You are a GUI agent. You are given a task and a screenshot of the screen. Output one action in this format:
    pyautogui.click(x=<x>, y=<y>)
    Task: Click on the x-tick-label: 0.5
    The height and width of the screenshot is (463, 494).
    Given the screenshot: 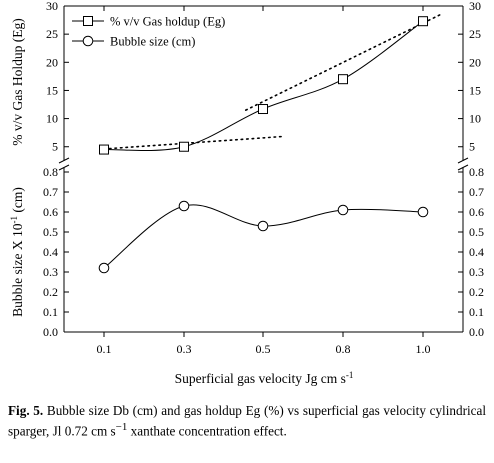 What is the action you would take?
    pyautogui.click(x=263, y=349)
    